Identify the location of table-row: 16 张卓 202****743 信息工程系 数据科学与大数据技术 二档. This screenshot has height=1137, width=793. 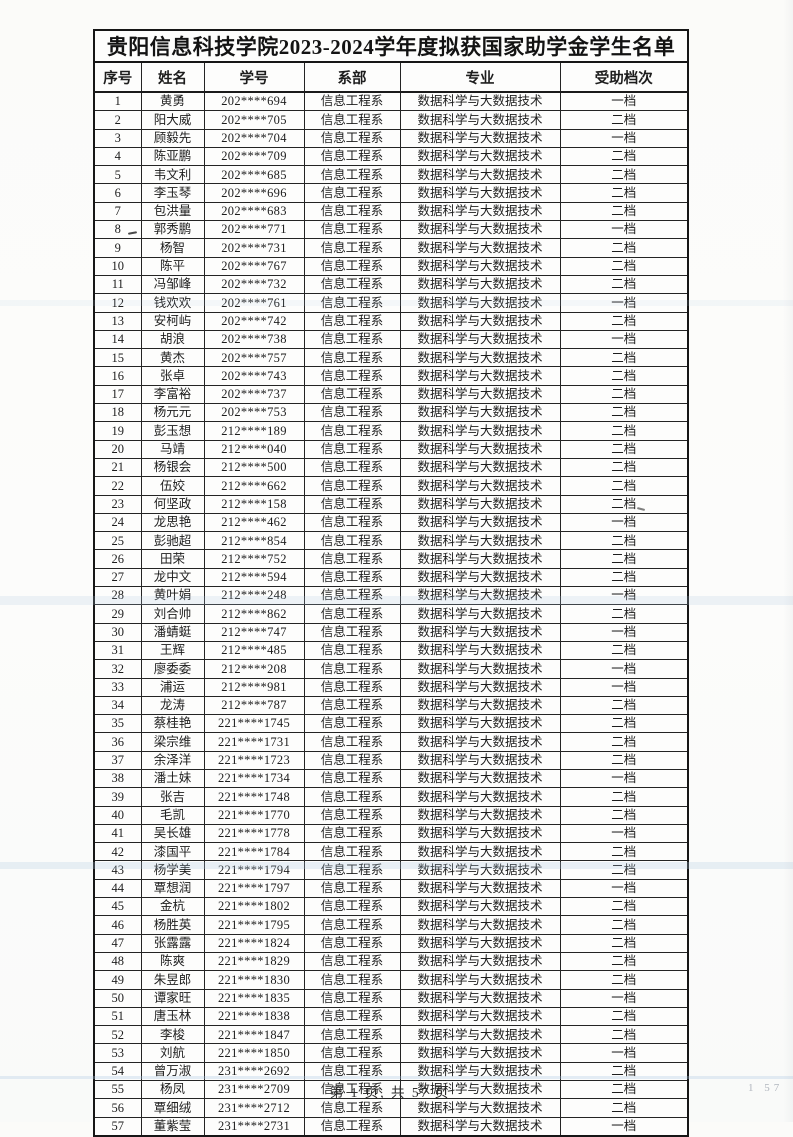
(391, 376).